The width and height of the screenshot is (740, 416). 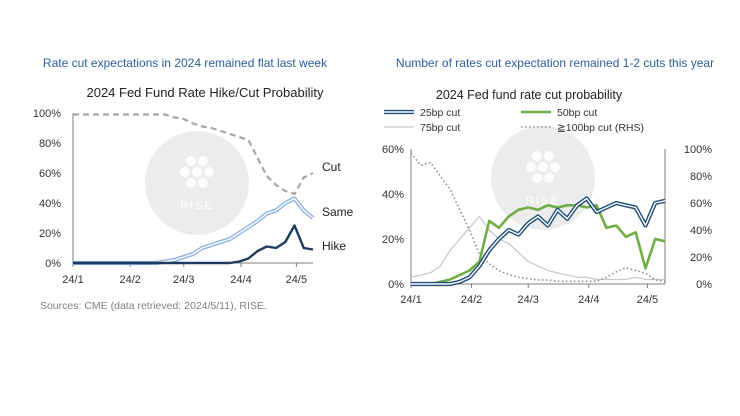 What do you see at coordinates (334, 246) in the screenshot?
I see `left-series-label-hike: Hike` at bounding box center [334, 246].